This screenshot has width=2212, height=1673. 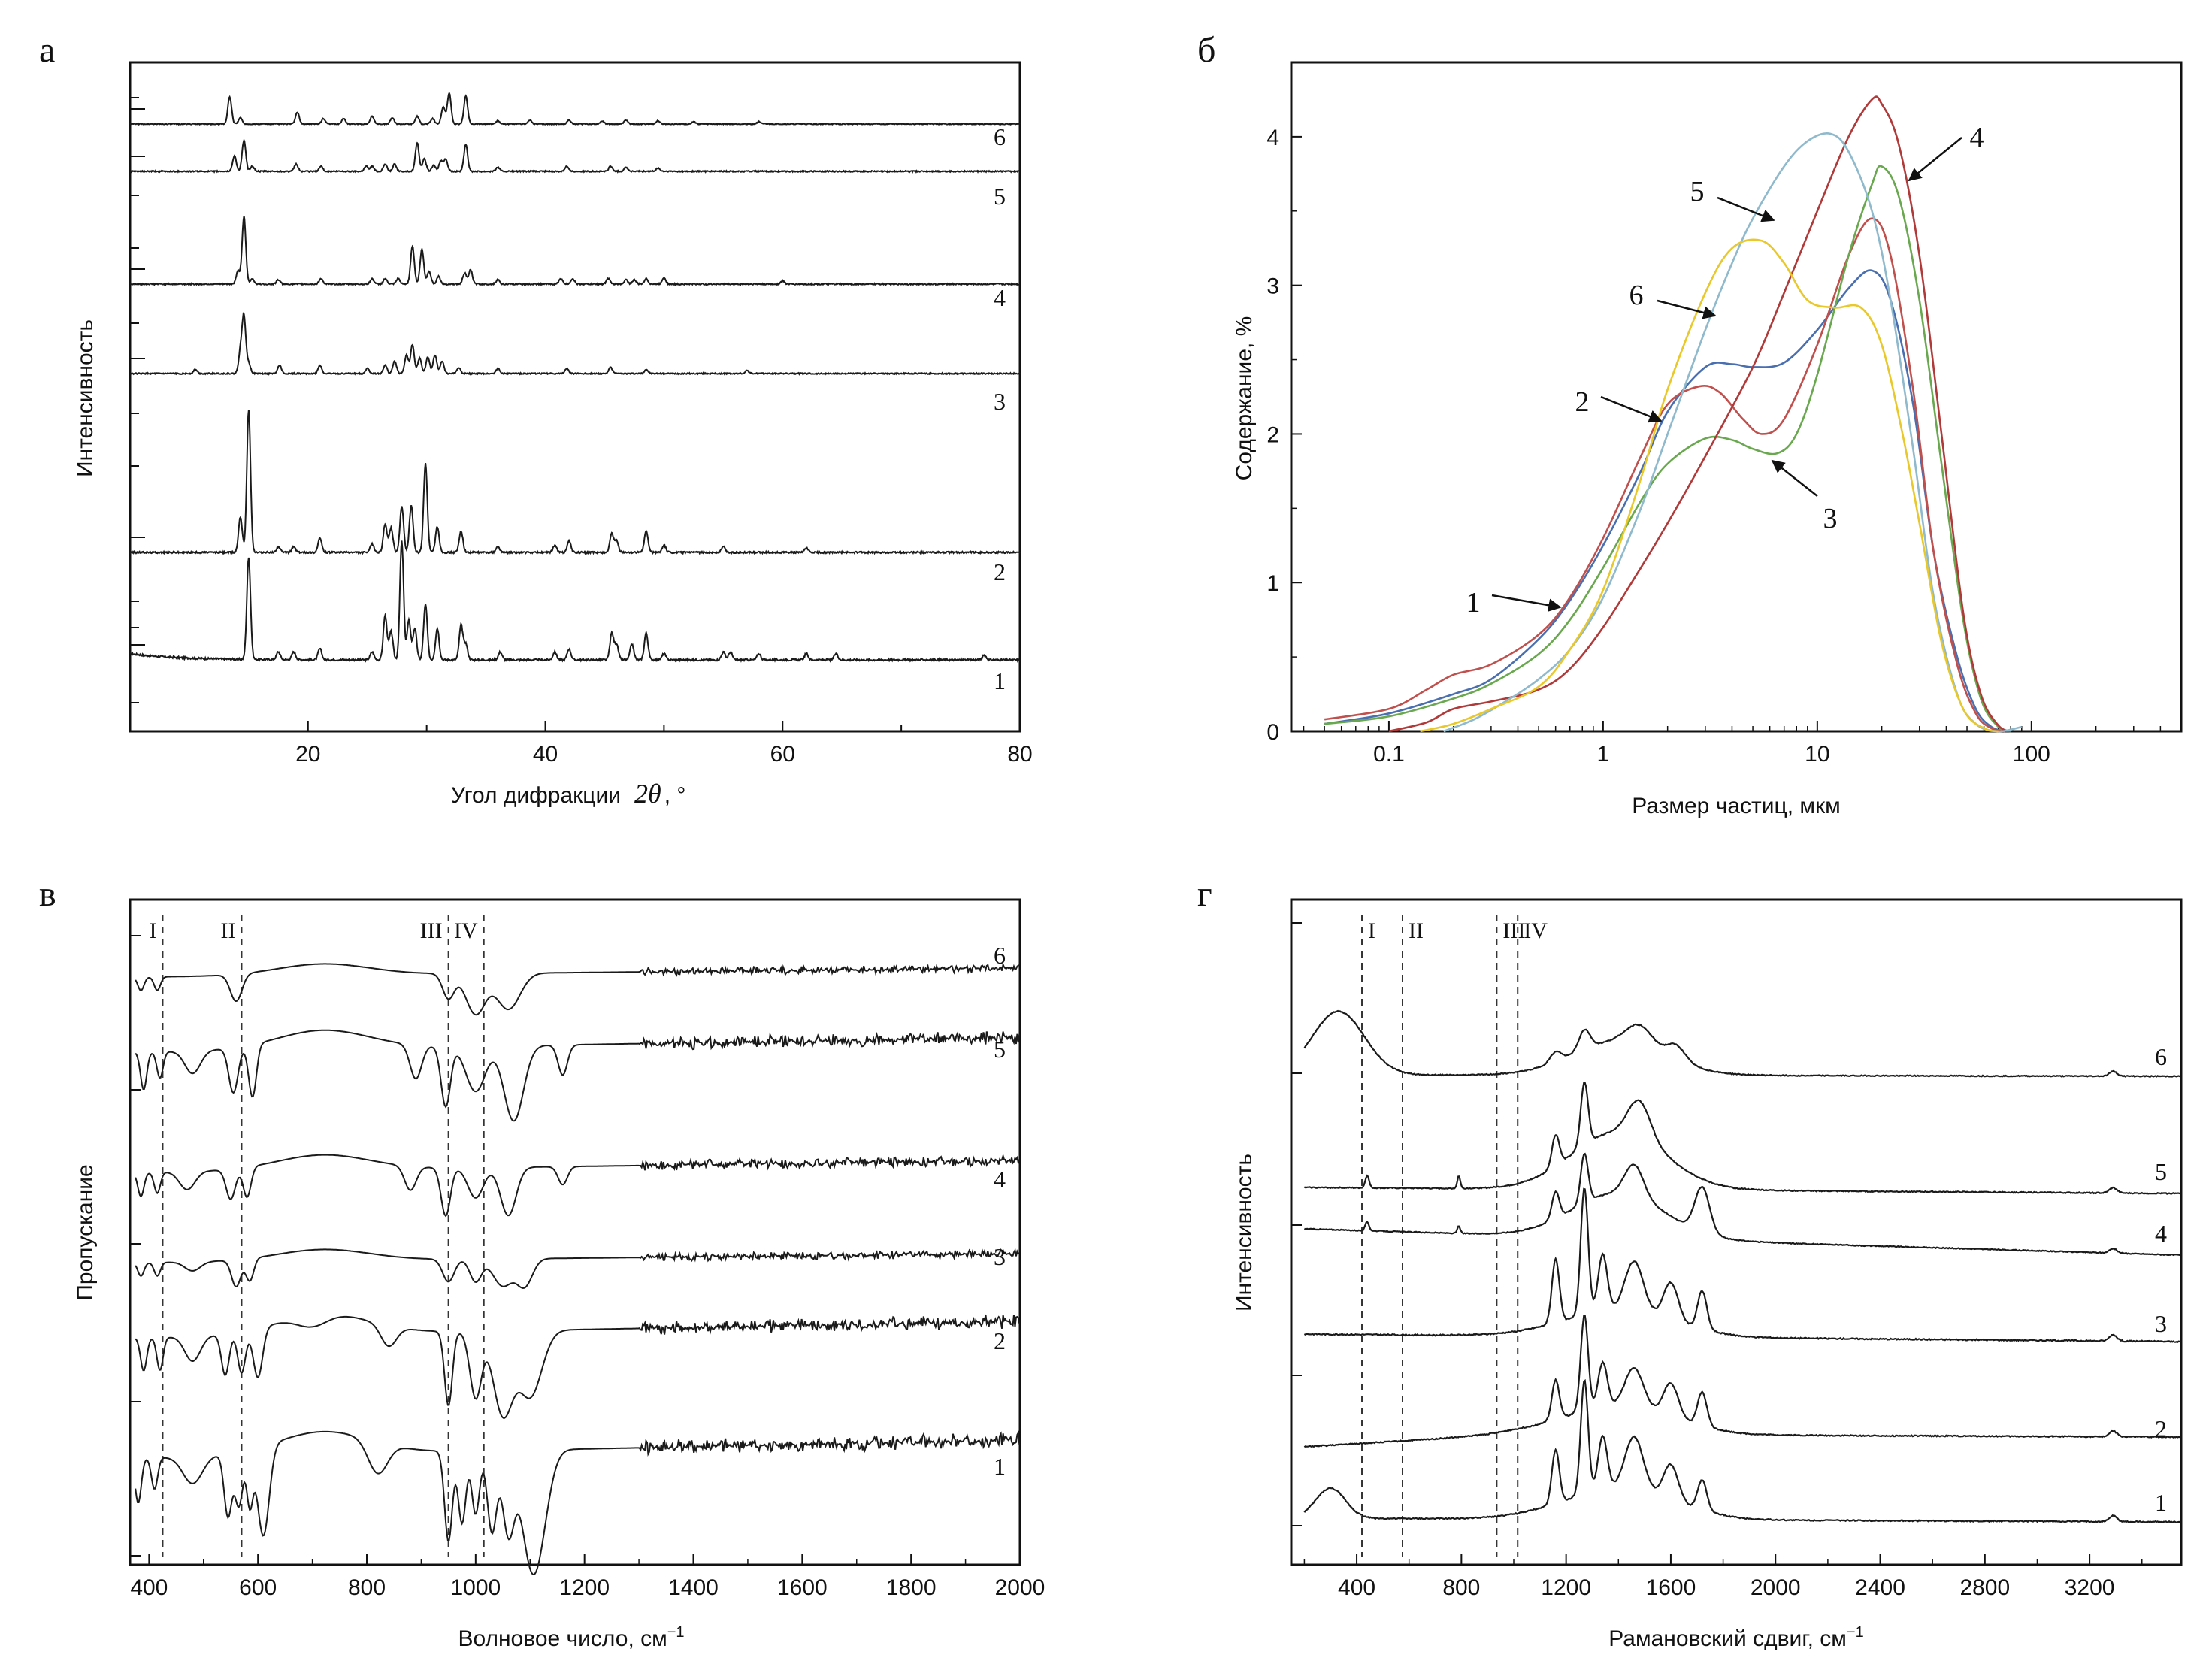 I want to click on panel-d-letter: г, so click(x=1204, y=894).